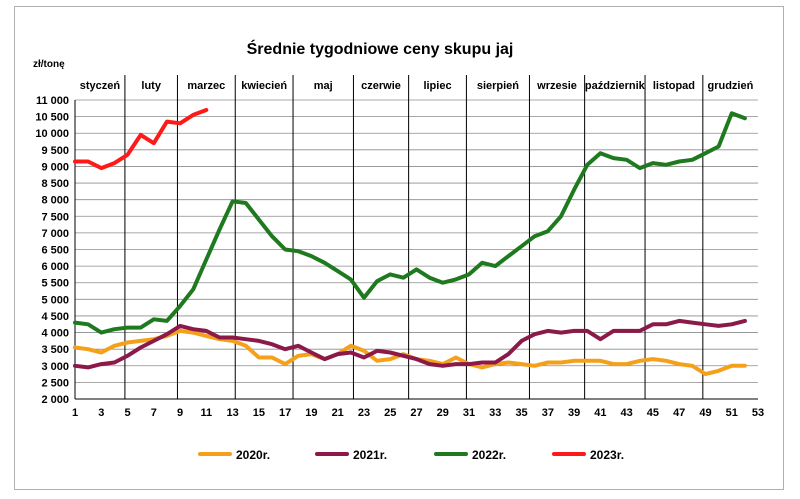 Image resolution: width=800 pixels, height=499 pixels. What do you see at coordinates (75, 413) in the screenshot?
I see `x-tick-label: 1` at bounding box center [75, 413].